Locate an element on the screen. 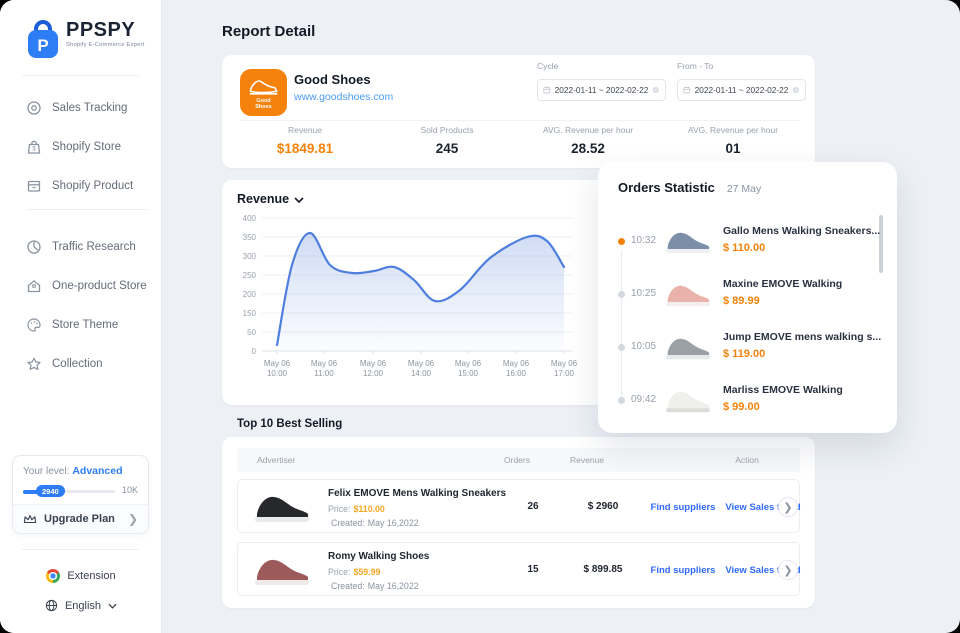  order-product-name: Maxine EMOVE Walking is located at coordinates (783, 284).